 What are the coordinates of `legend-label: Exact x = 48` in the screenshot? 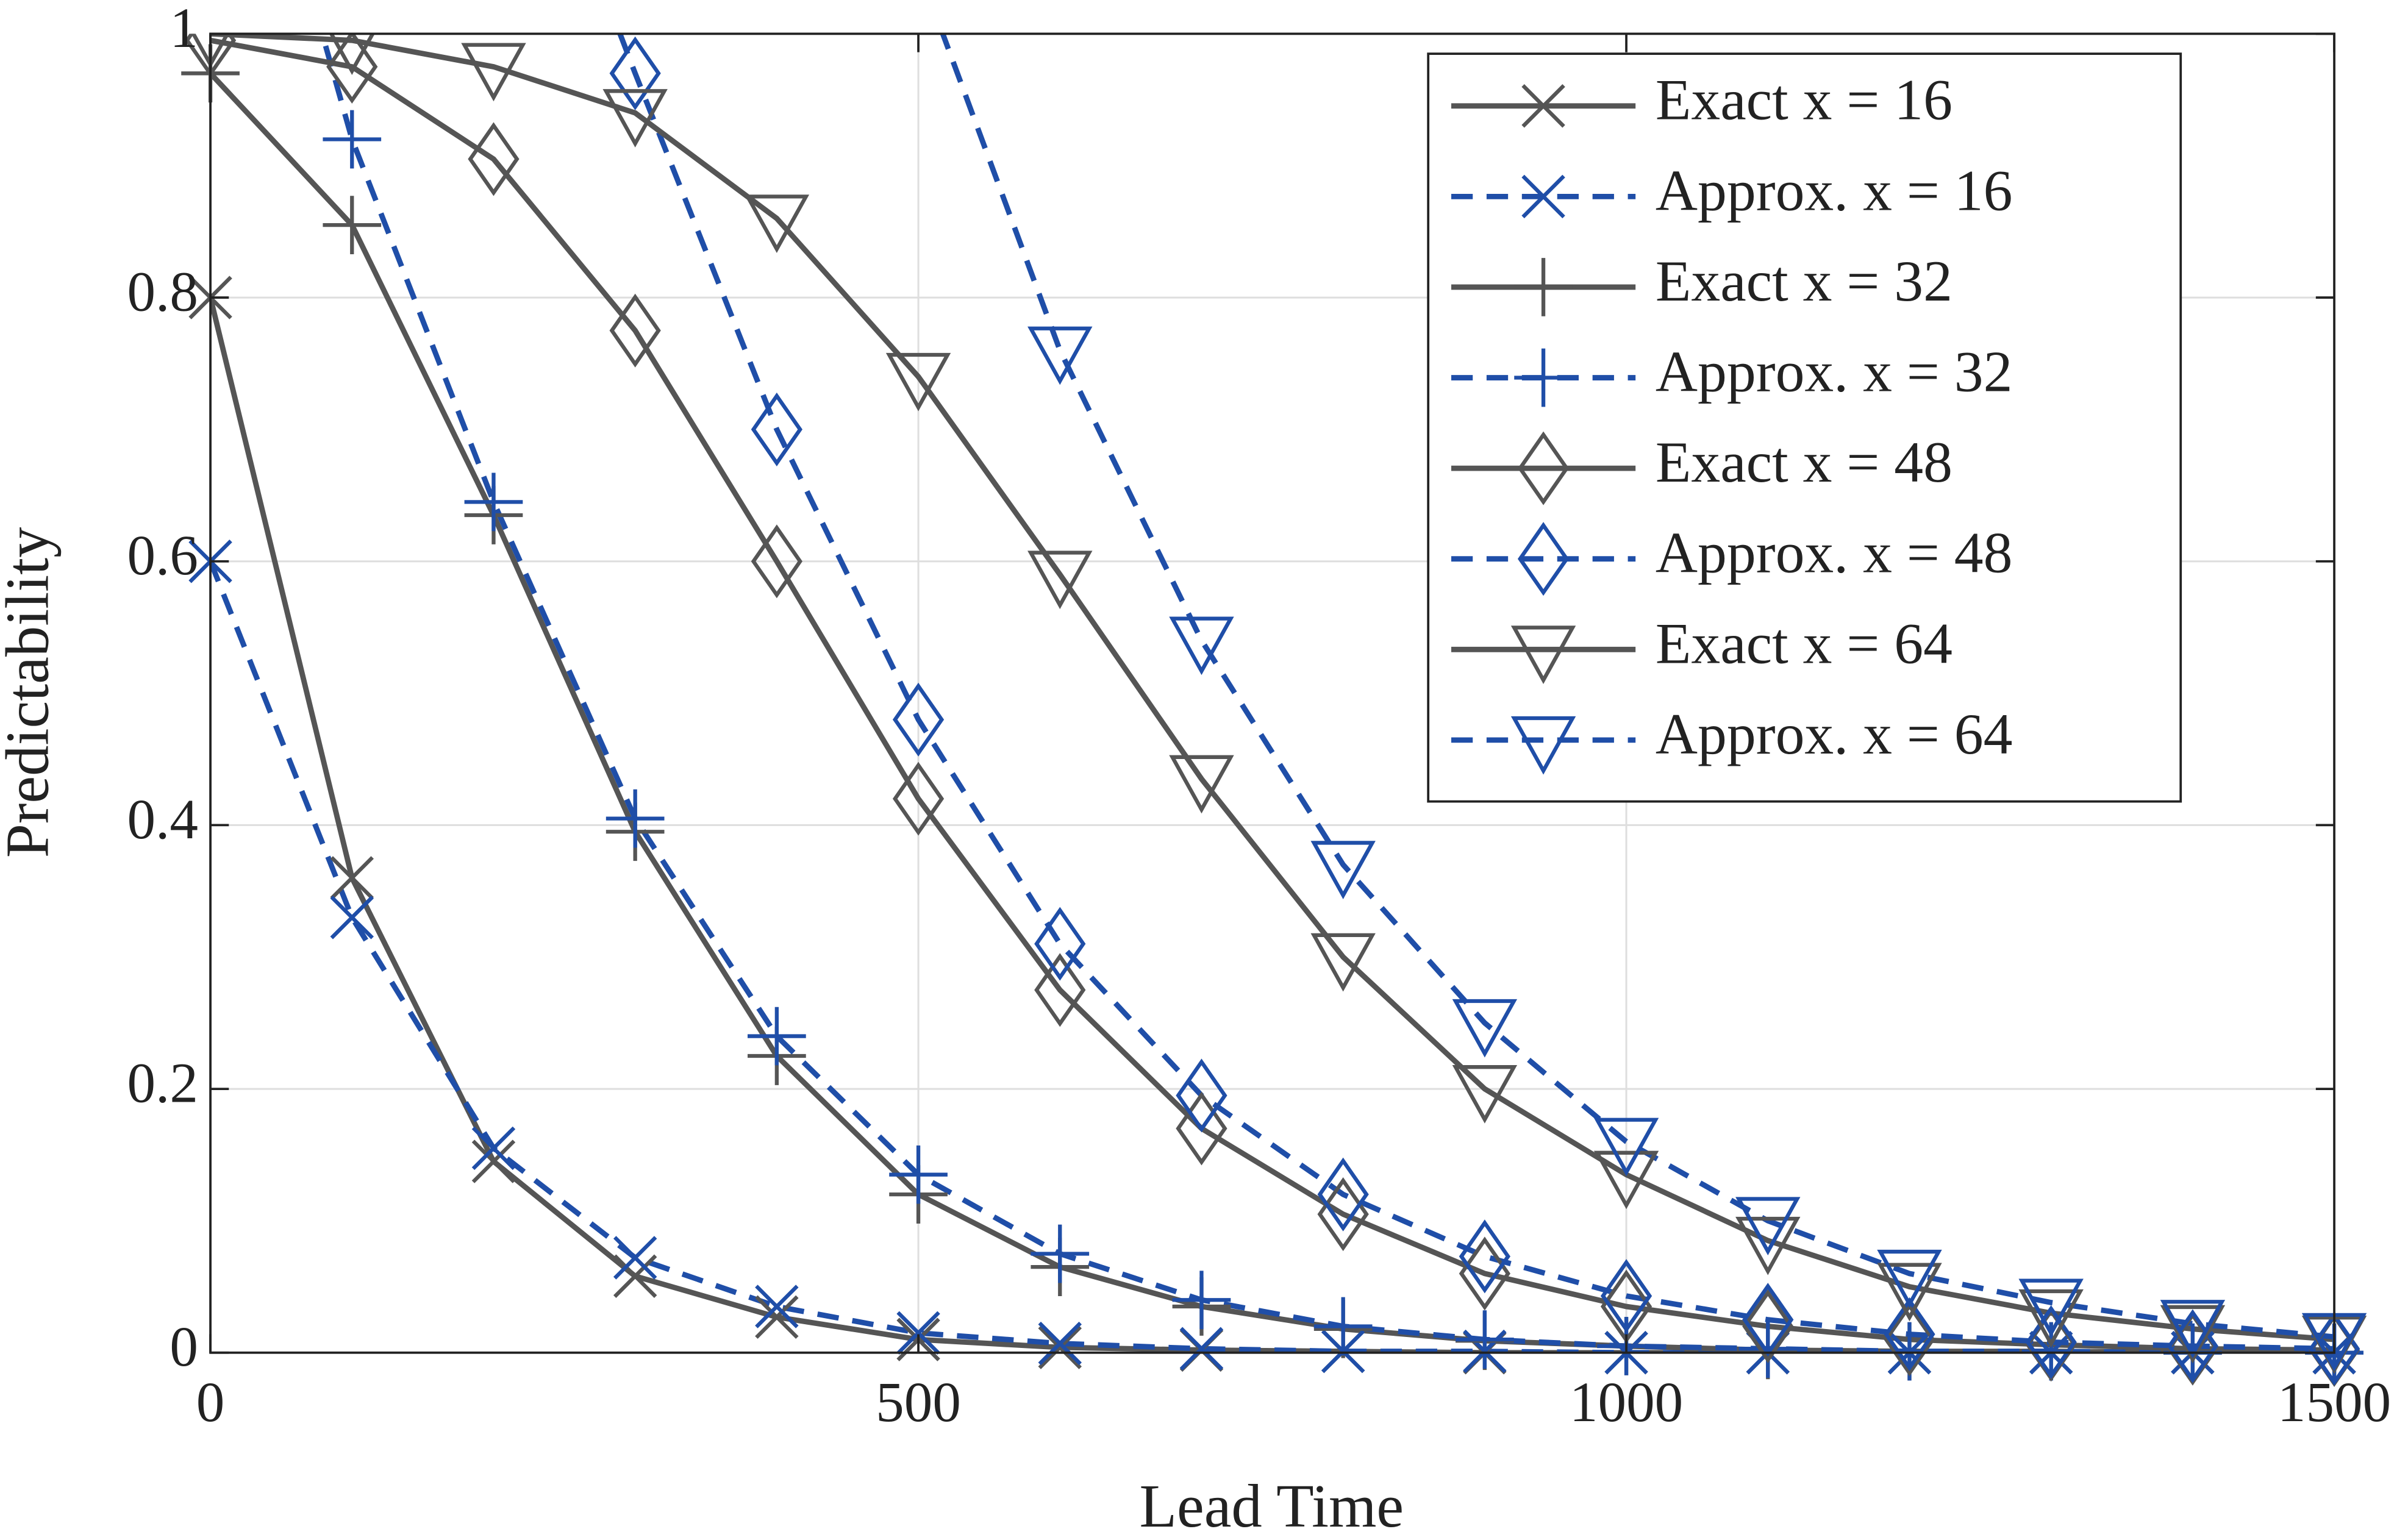 It's located at (1804, 462).